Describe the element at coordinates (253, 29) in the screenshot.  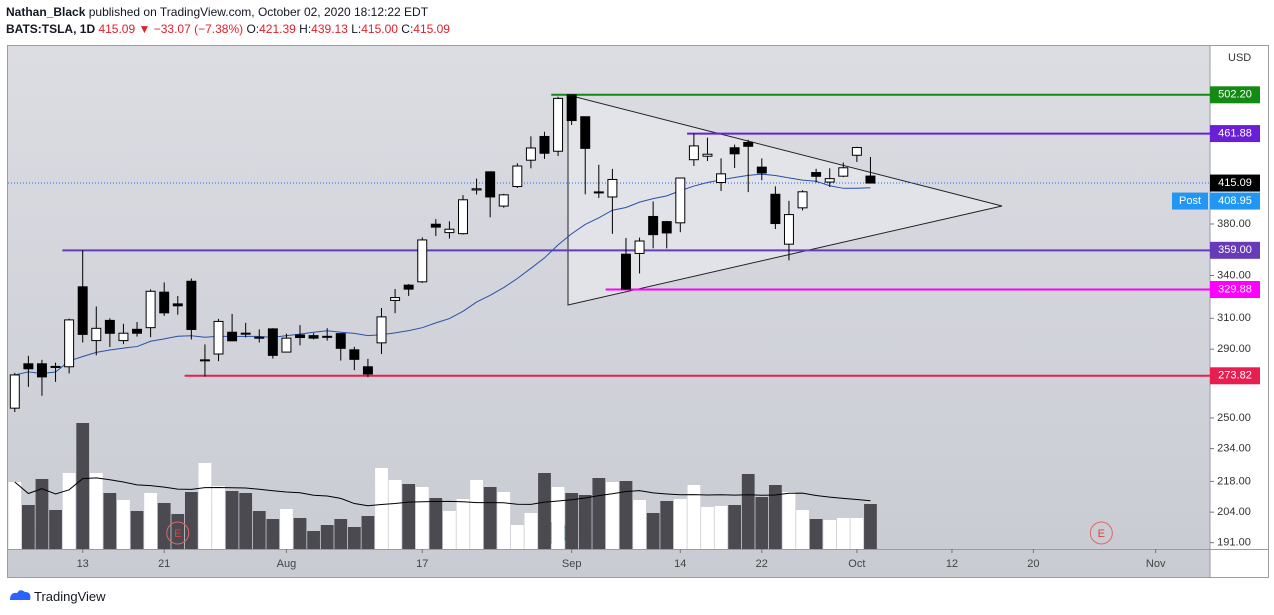
I see `o-label: O:` at that location.